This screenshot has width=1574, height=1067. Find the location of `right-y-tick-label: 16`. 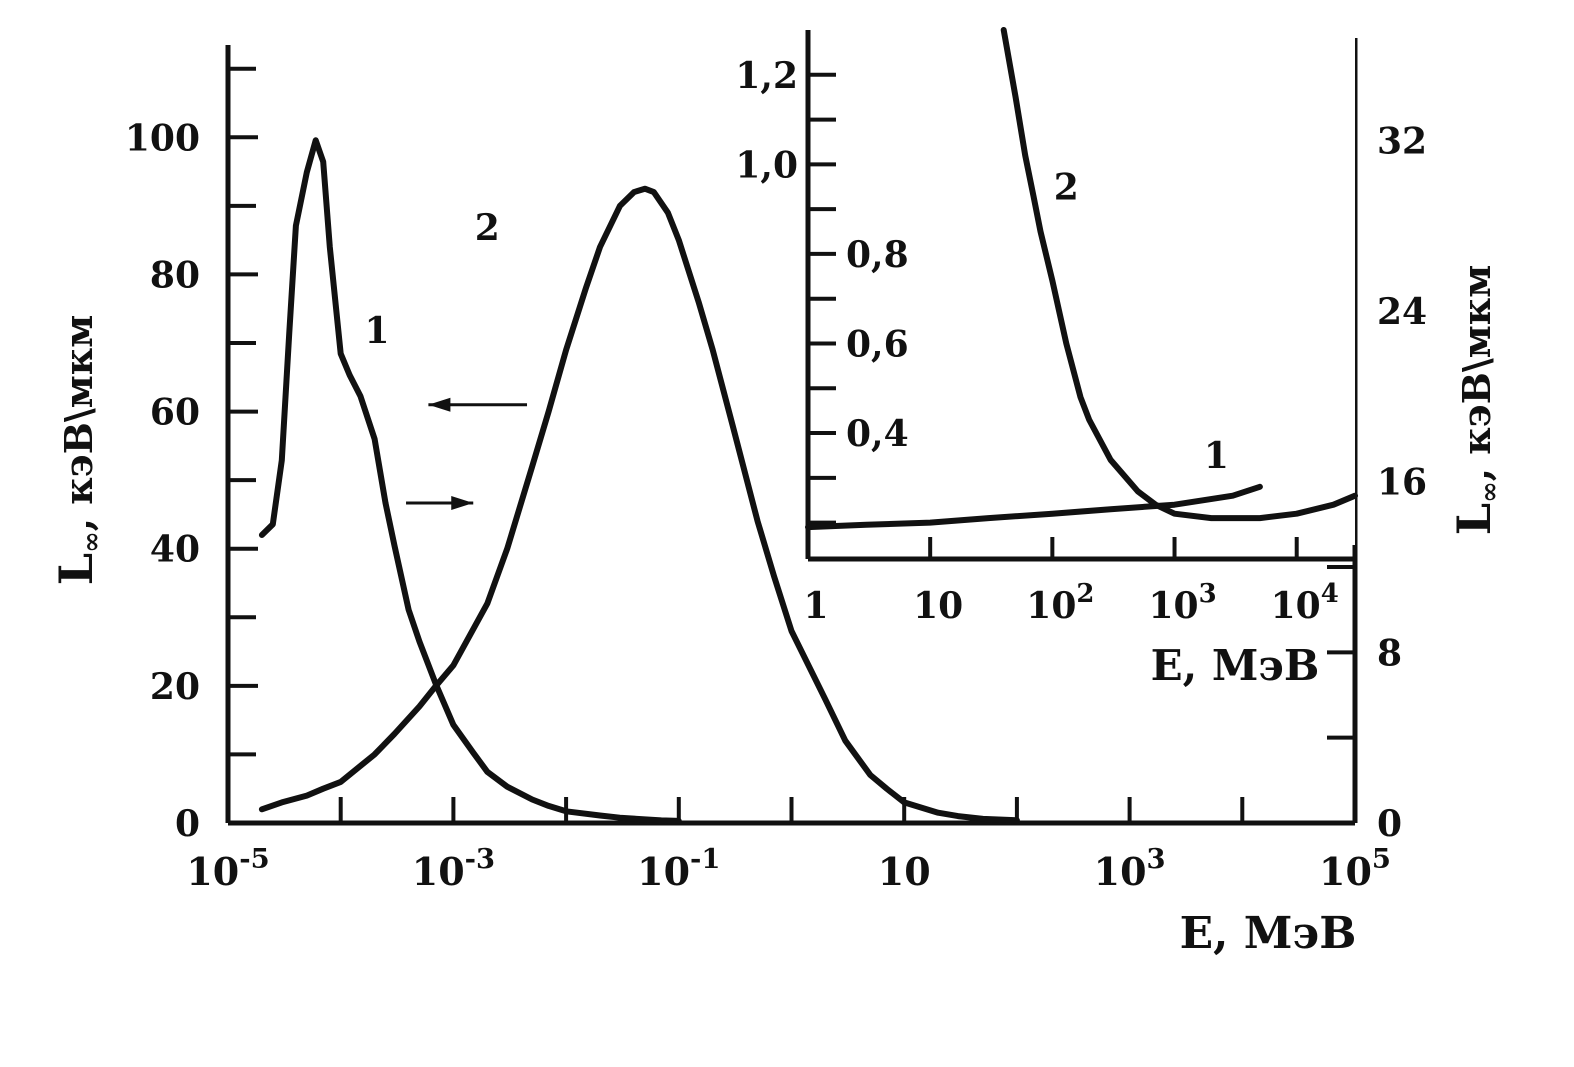

right-y-tick-label: 16 is located at coordinates (1402, 483).